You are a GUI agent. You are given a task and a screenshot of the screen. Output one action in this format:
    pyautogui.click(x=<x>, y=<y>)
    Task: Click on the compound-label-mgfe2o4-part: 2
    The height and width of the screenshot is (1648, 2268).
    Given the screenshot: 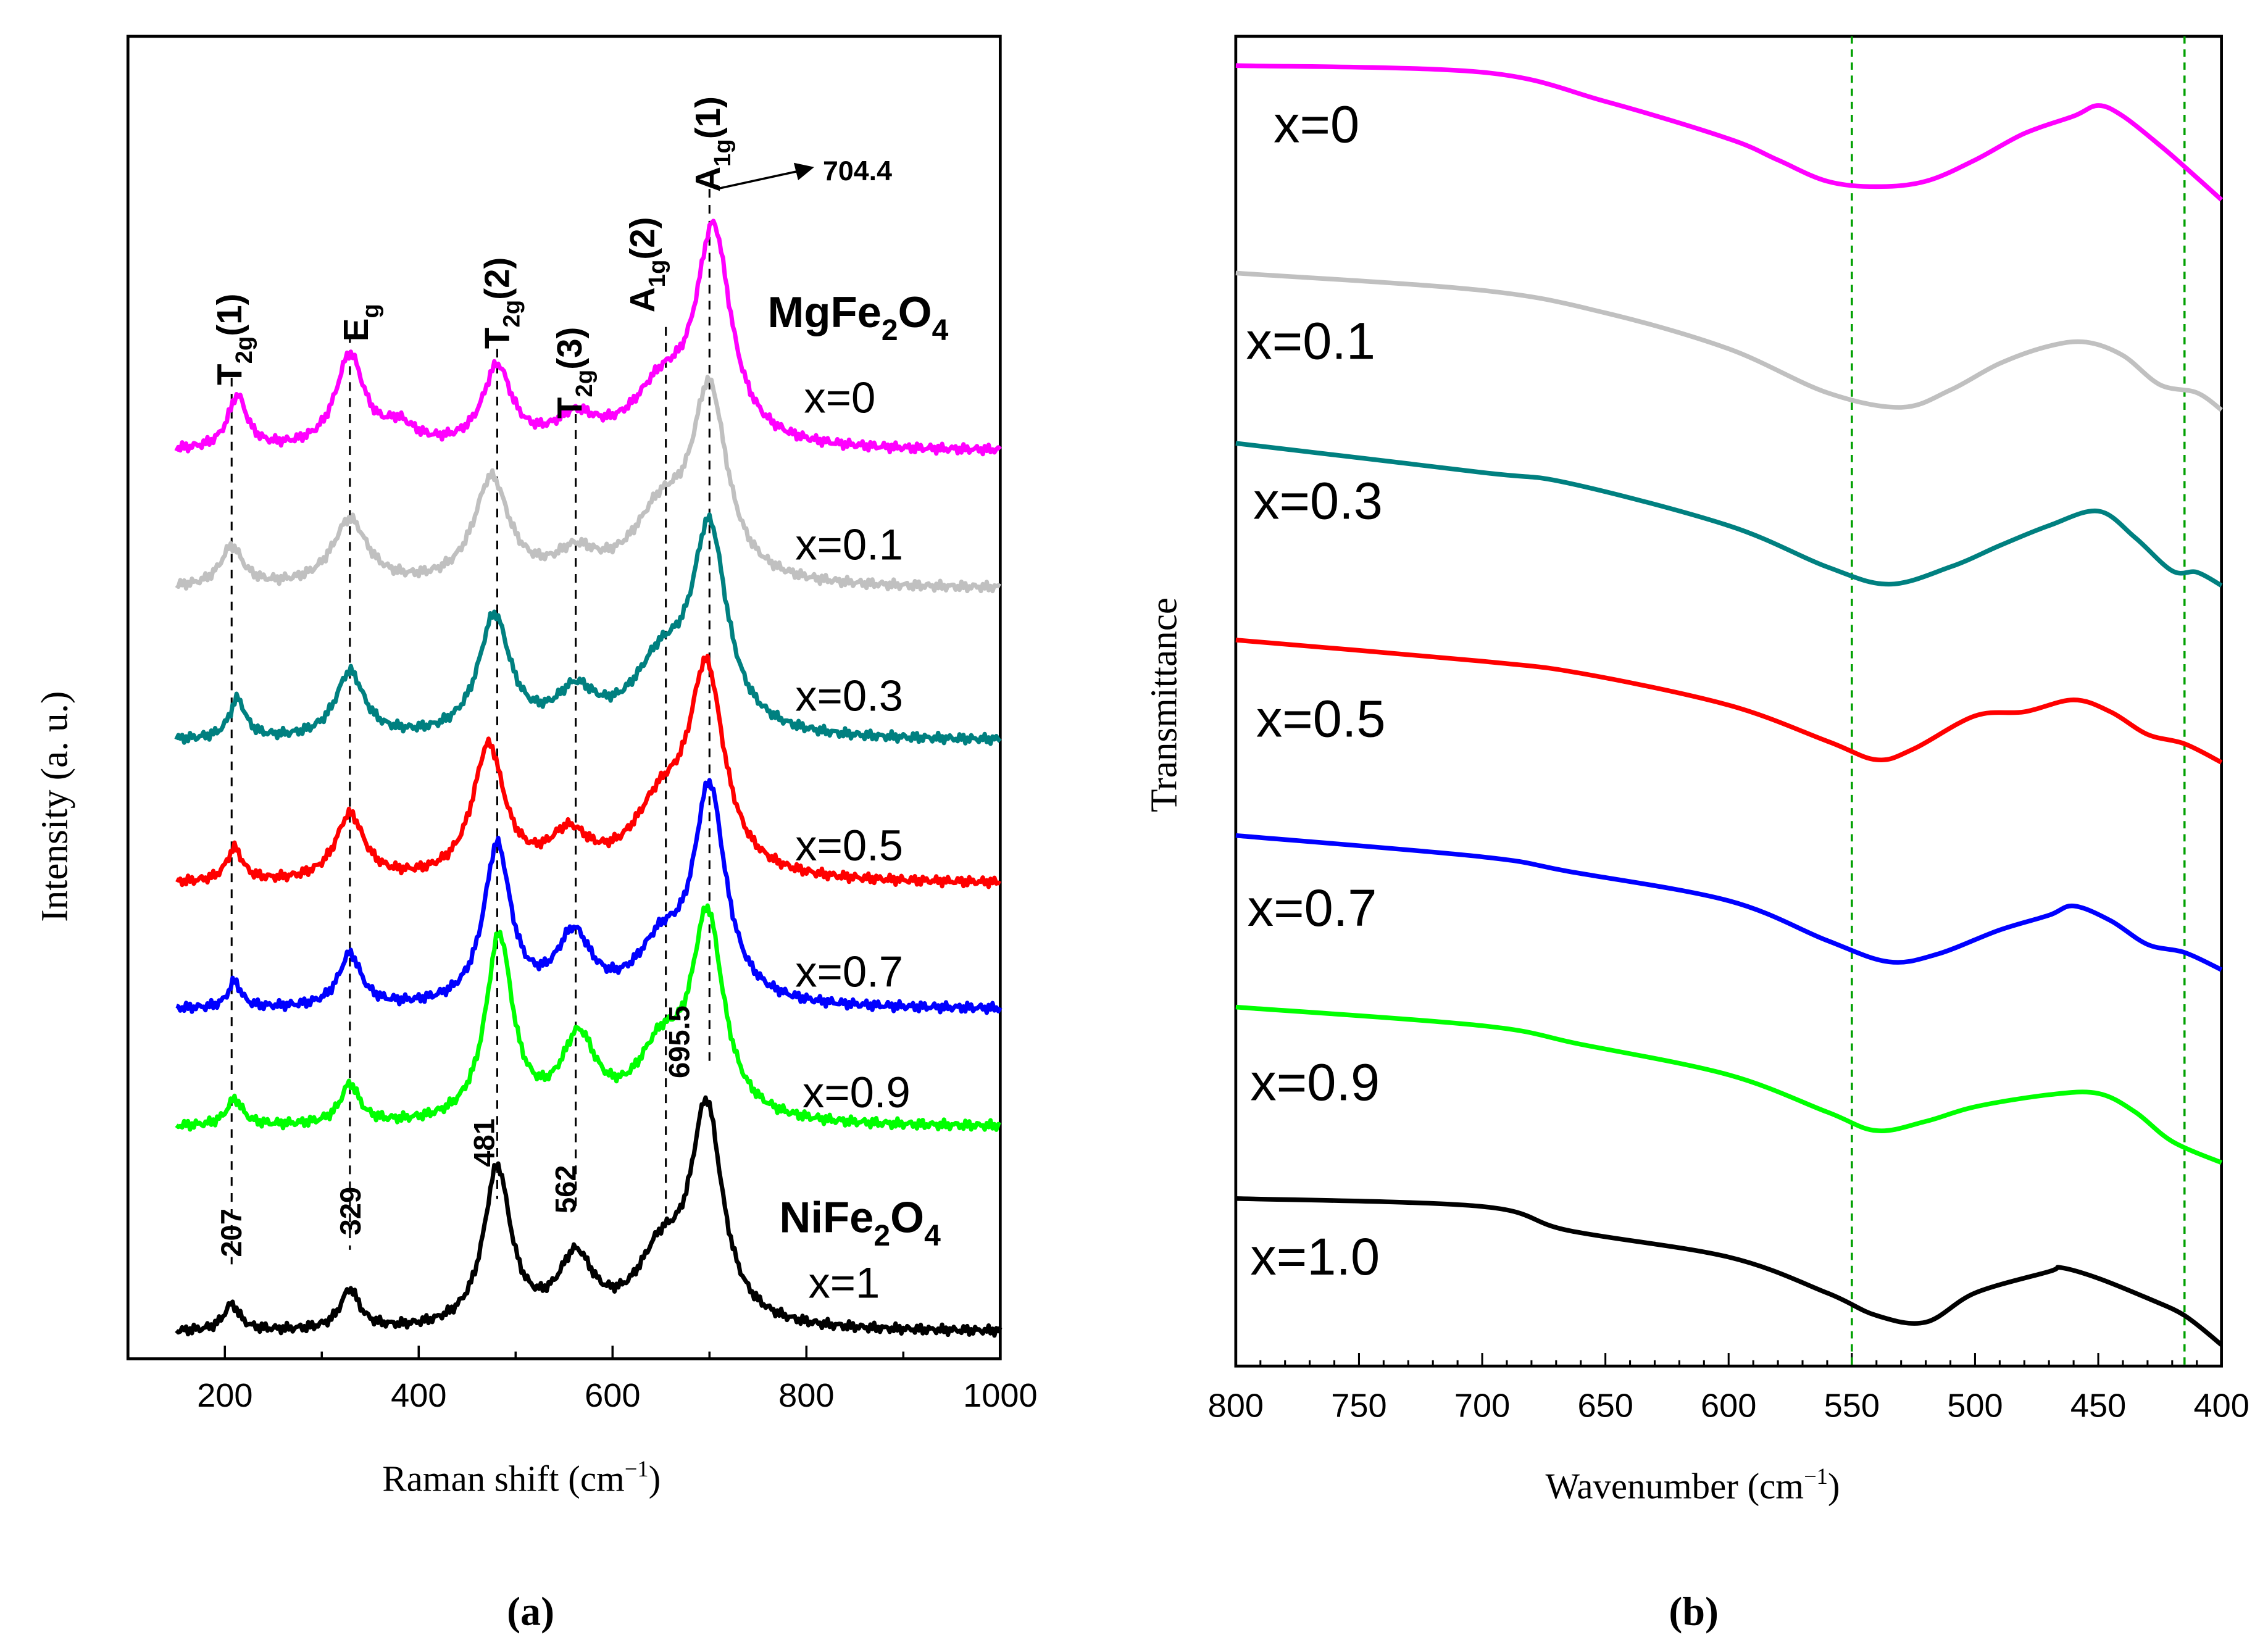 What is the action you would take?
    pyautogui.click(x=890, y=330)
    